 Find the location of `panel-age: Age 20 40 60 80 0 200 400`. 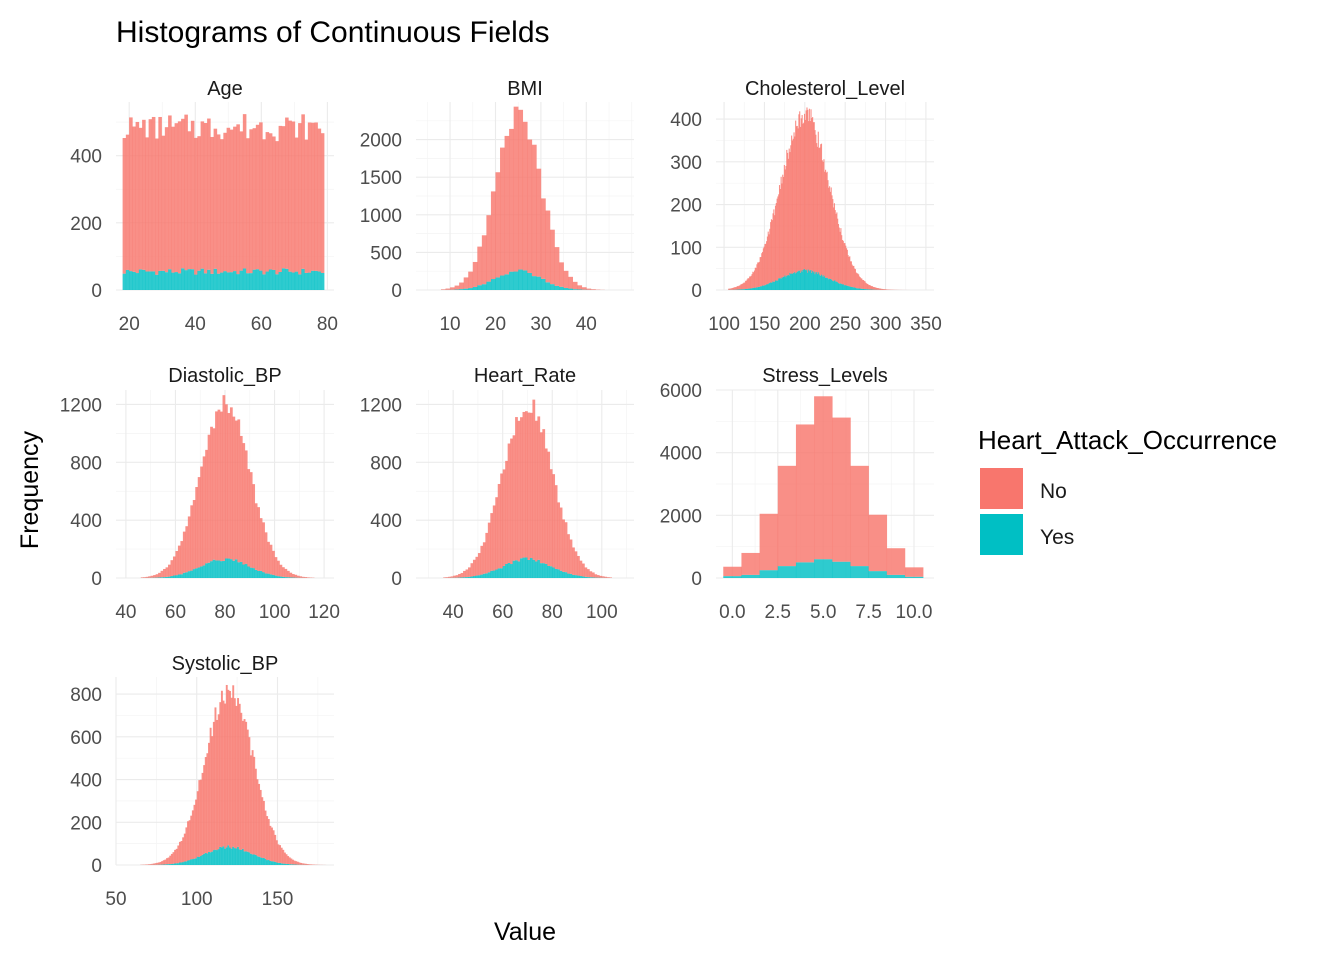

panel-age: Age 20 40 60 80 0 200 400 is located at coordinates (204, 206).